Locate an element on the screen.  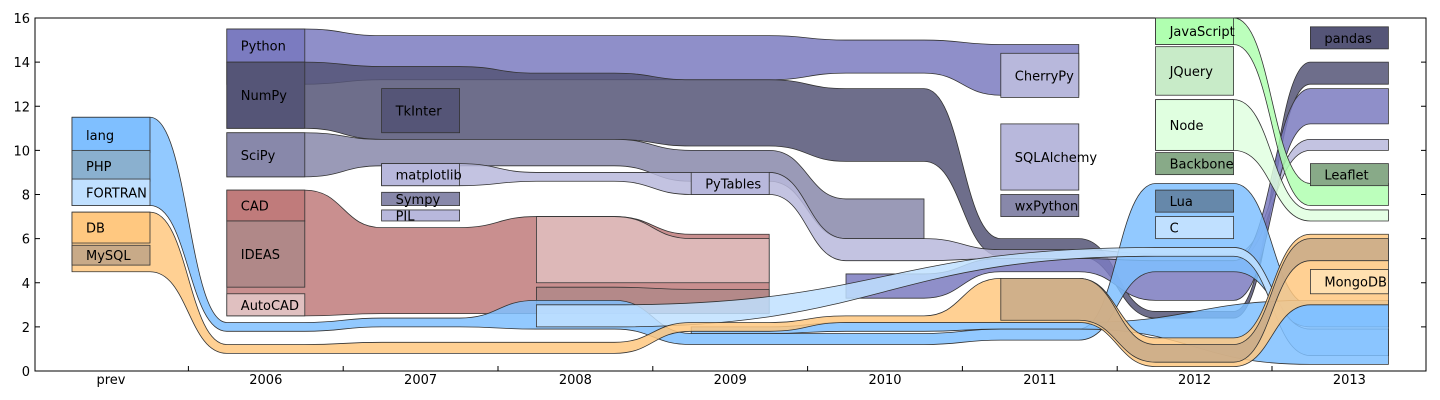
node-label: C is located at coordinates (1174, 229).